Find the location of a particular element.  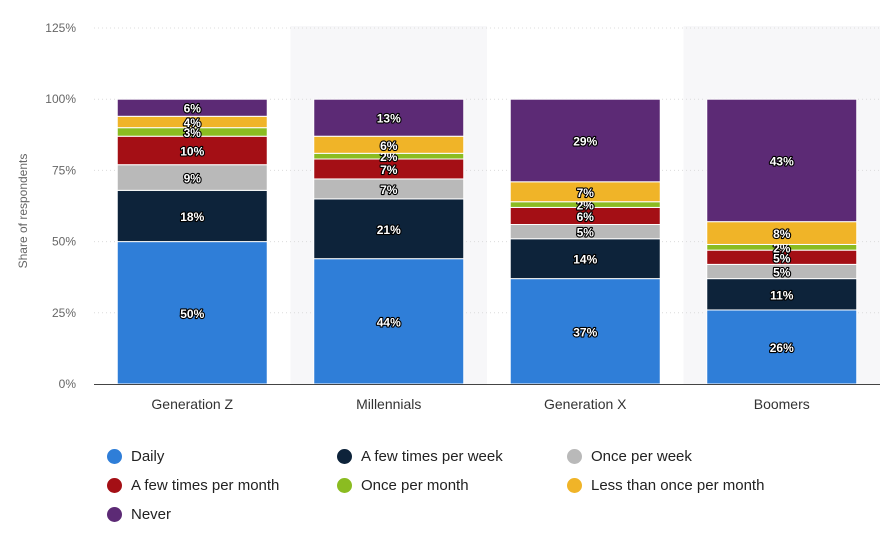

data-label: 26% is located at coordinates (782, 348).